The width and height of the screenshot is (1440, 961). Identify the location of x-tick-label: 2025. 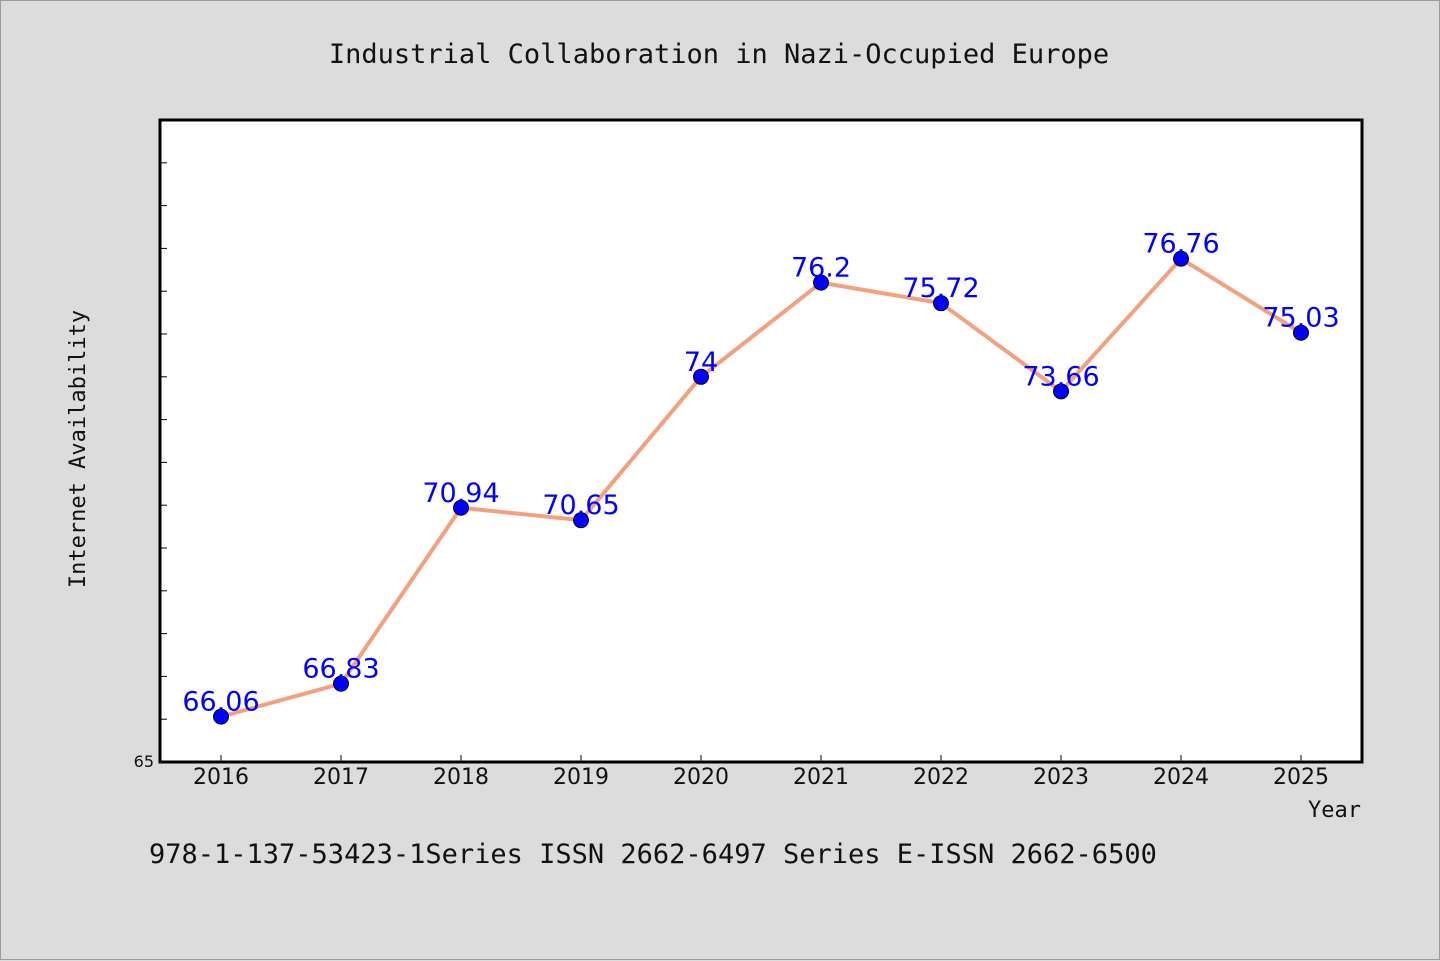
(1301, 777).